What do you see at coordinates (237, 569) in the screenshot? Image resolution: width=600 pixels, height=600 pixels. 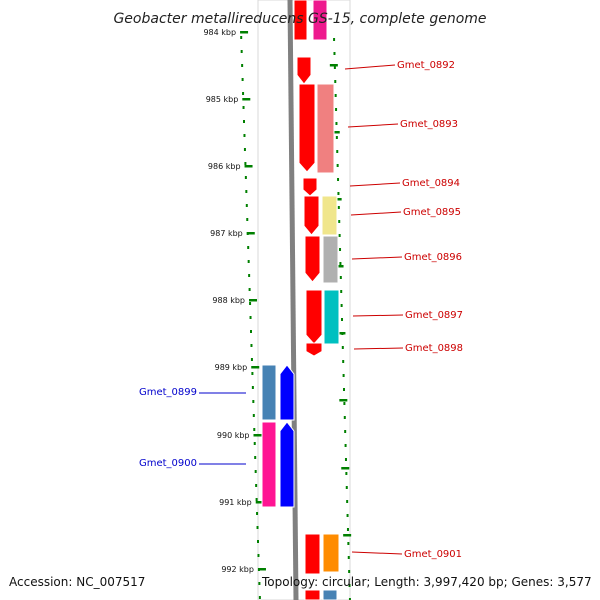 I see `scale-label: 992 kbp` at bounding box center [237, 569].